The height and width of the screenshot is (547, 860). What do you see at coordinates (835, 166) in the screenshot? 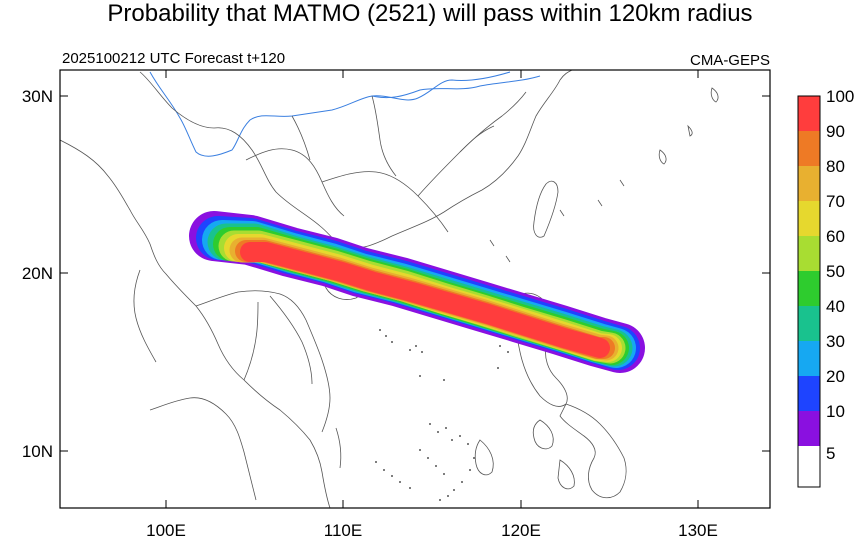
I see `colorbar-label: 80` at bounding box center [835, 166].